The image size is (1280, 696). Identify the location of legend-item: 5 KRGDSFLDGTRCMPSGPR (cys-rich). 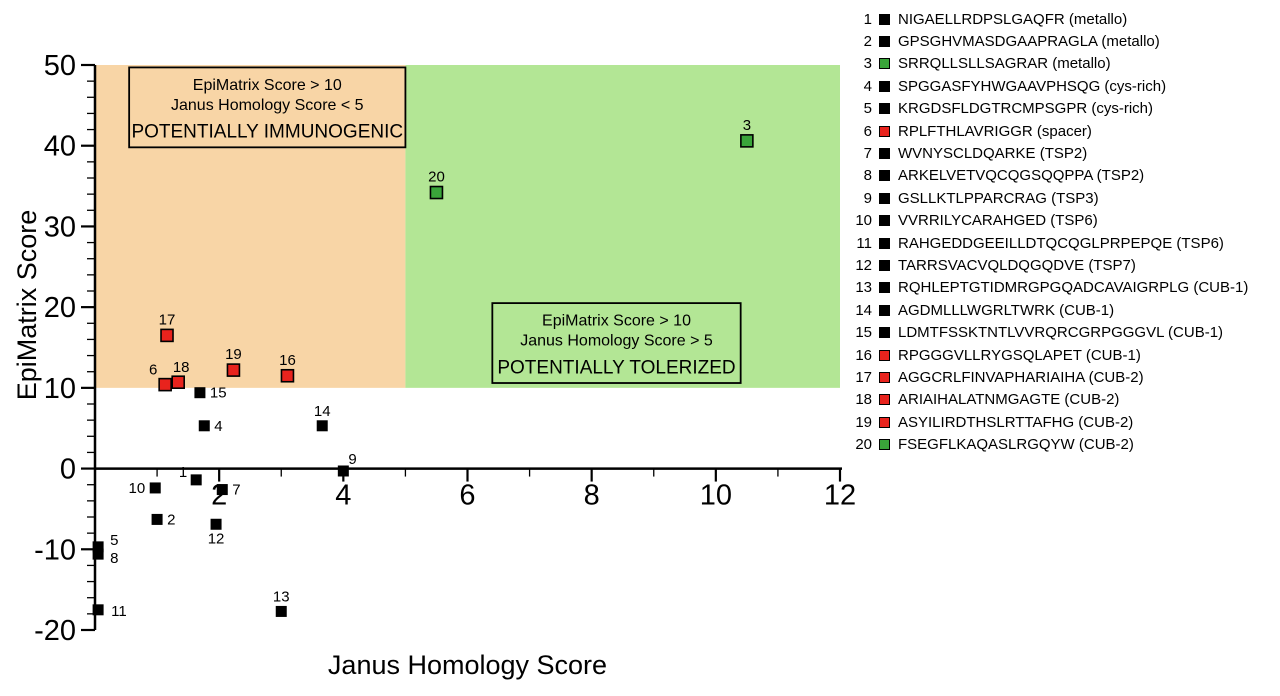
(1050, 109).